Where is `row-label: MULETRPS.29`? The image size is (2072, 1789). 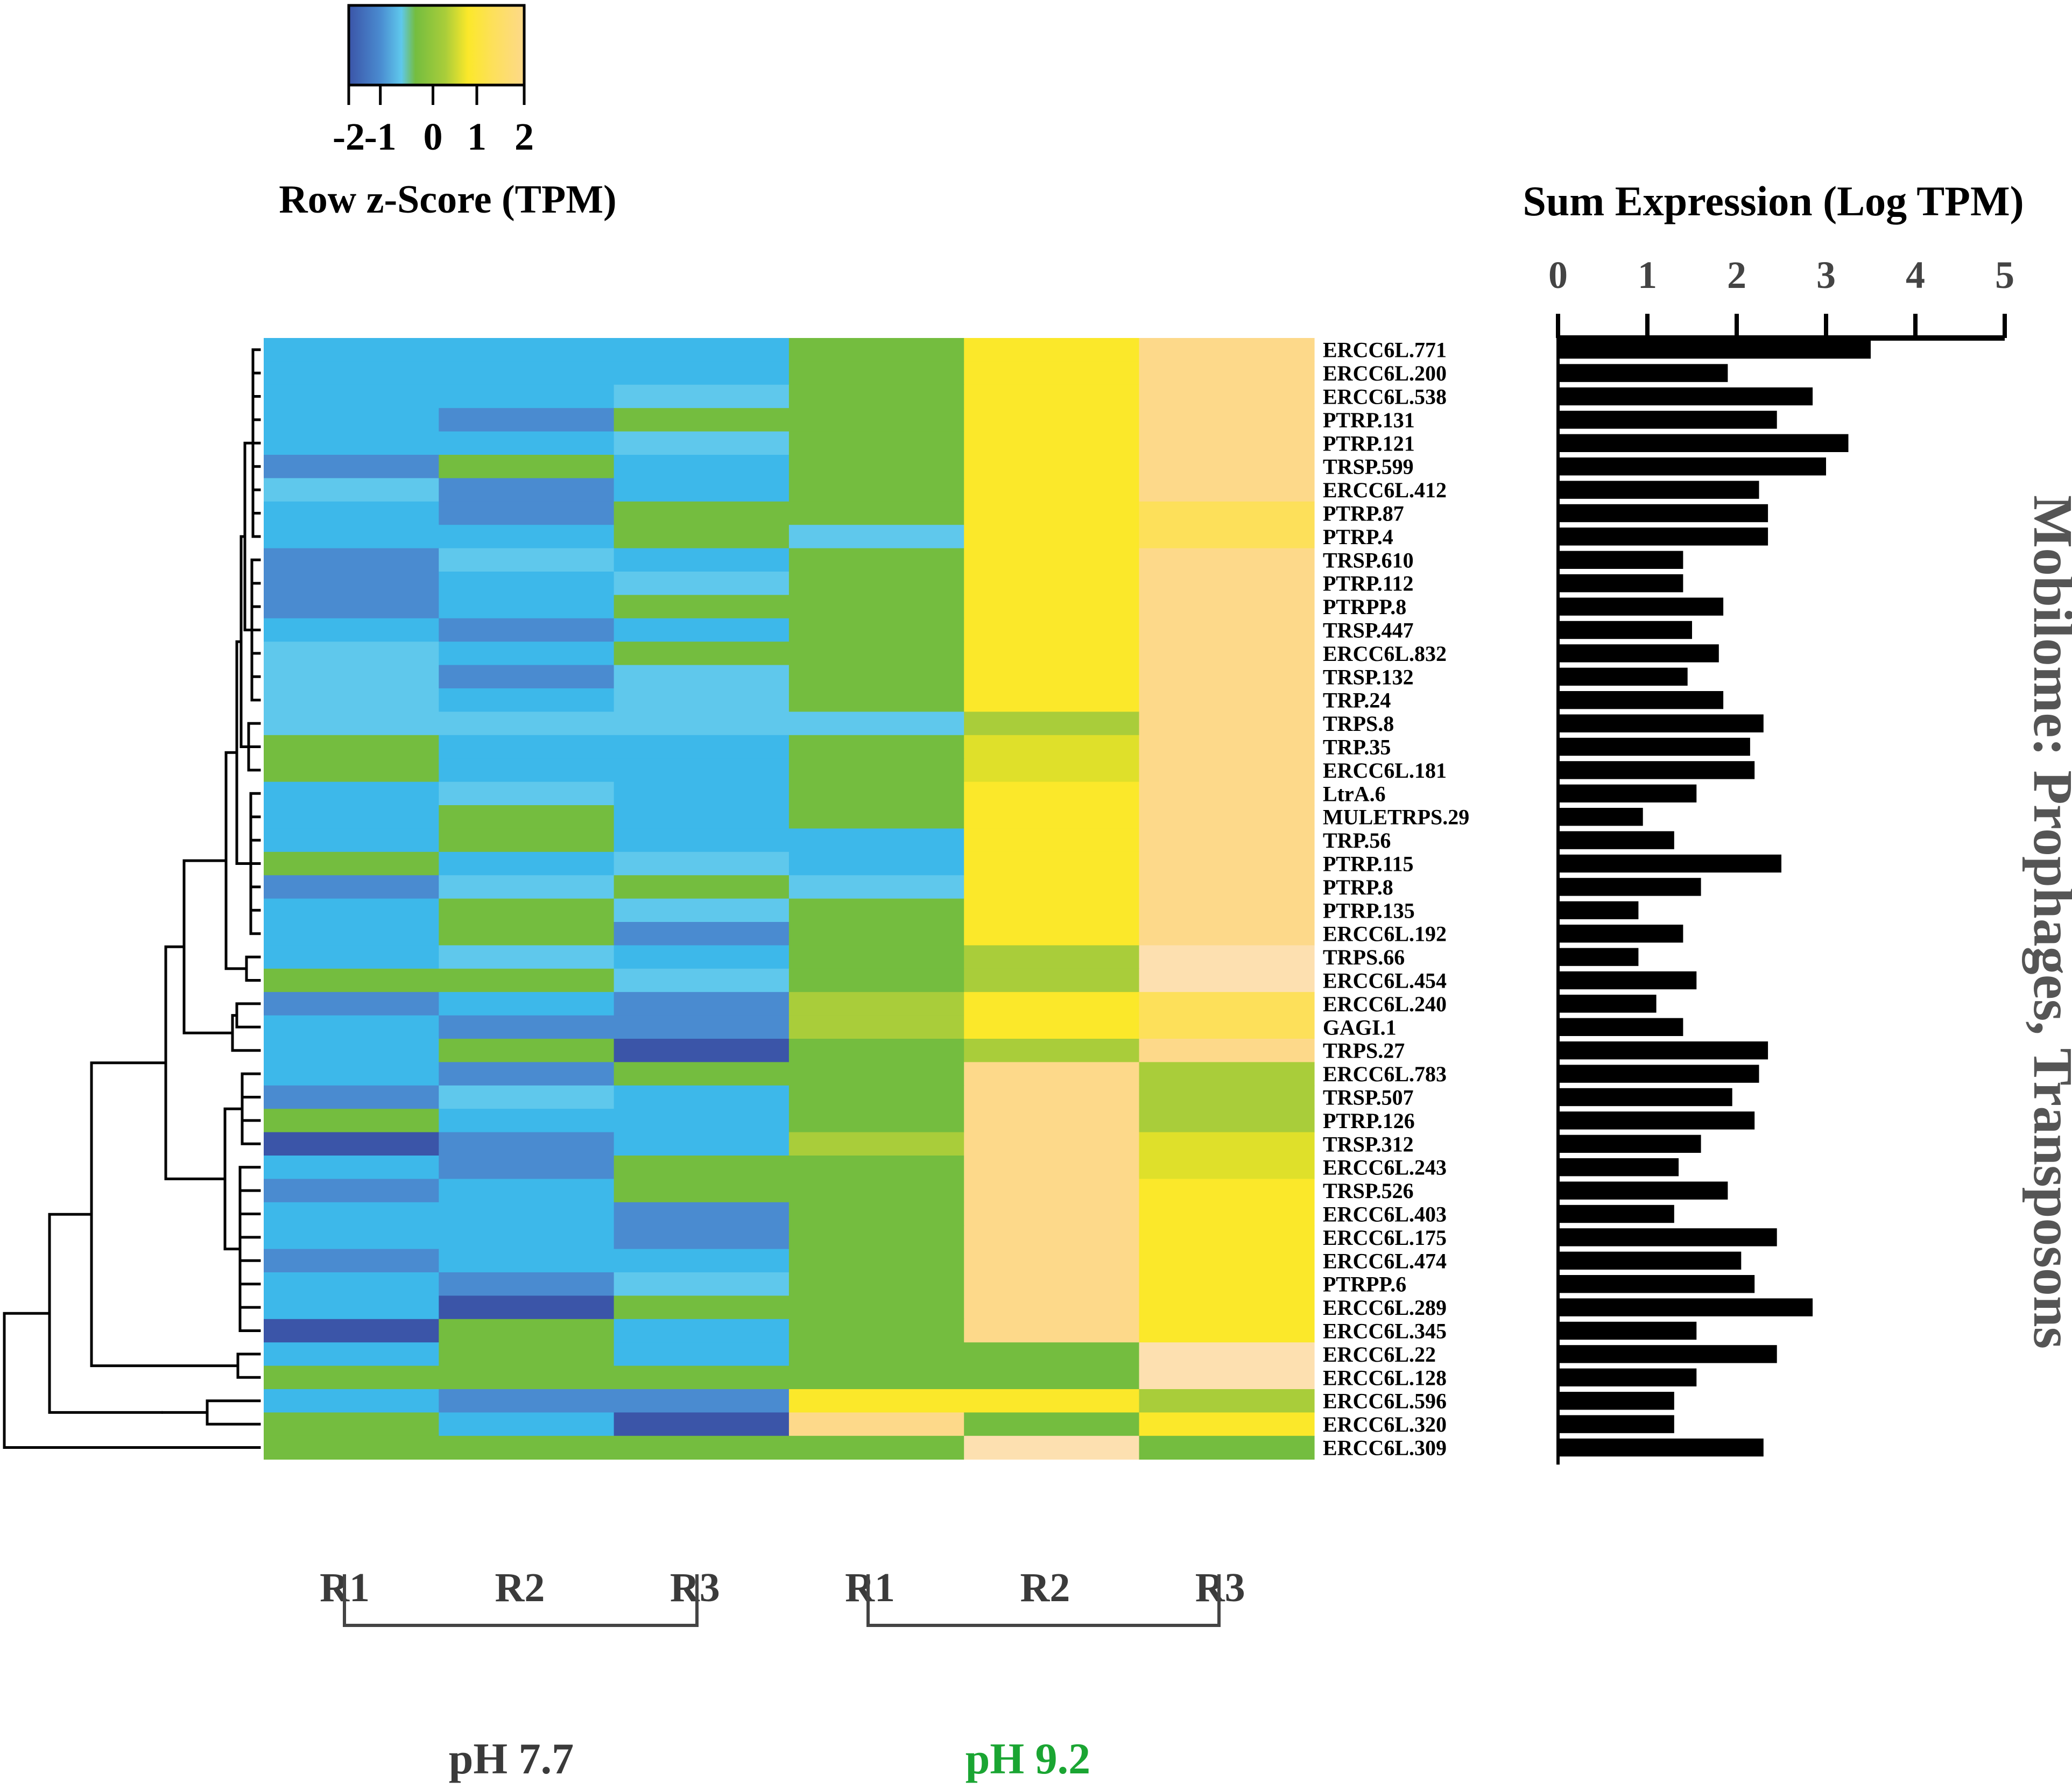
row-label: MULETRPS.29 is located at coordinates (1396, 817).